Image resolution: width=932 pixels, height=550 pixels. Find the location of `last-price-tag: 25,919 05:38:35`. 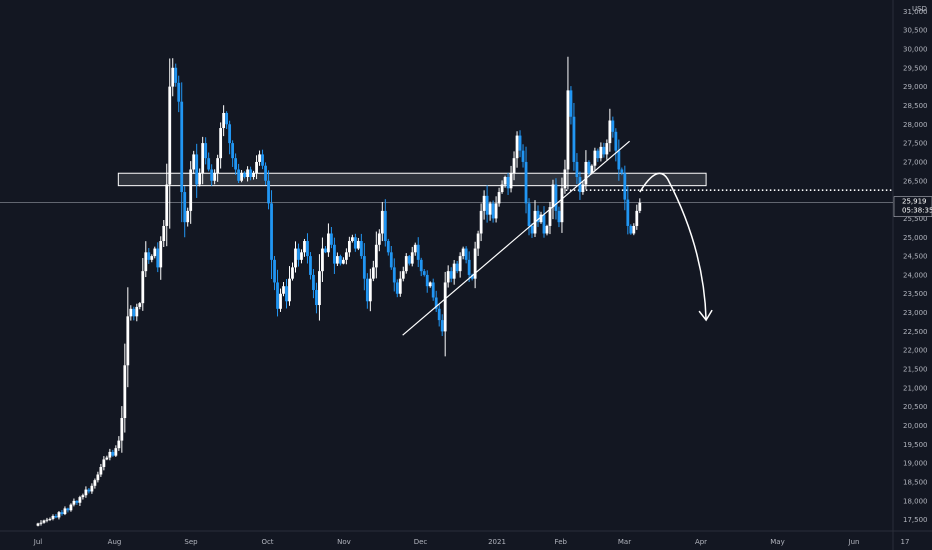

last-price-tag: 25,919 05:38:35 is located at coordinates (912, 206).